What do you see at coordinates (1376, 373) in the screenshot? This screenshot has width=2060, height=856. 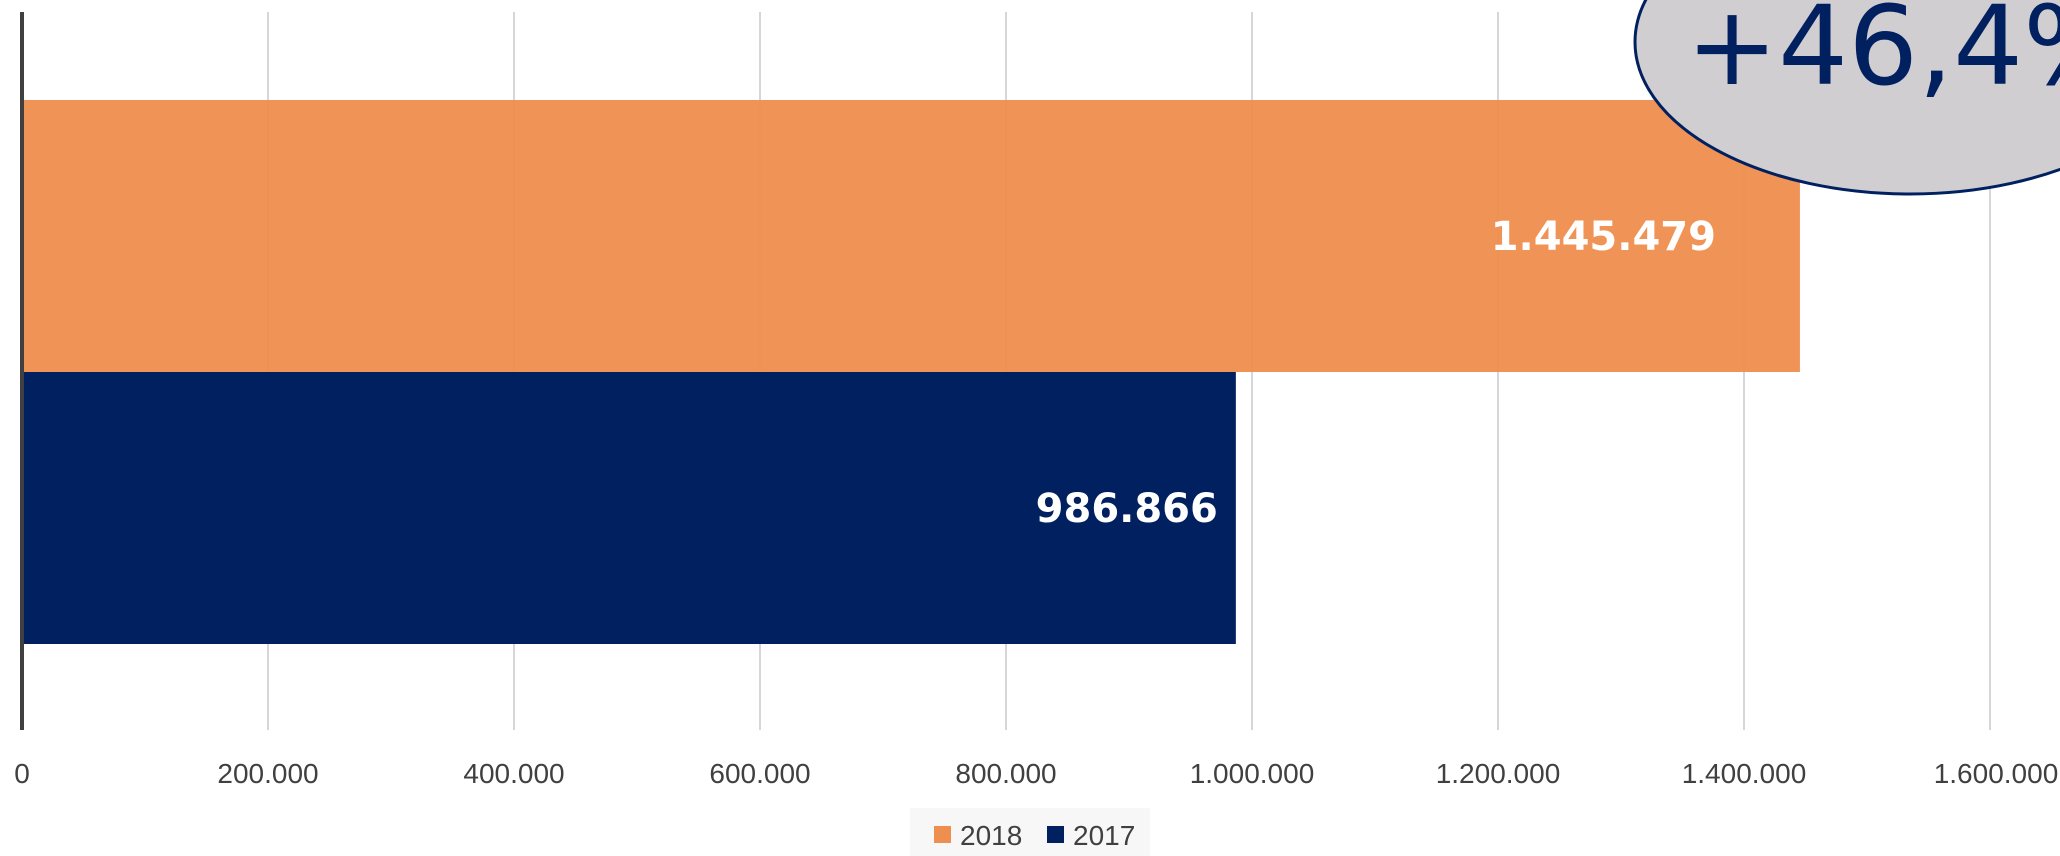 I see `data-labels: 1.445.479 986.866` at bounding box center [1376, 373].